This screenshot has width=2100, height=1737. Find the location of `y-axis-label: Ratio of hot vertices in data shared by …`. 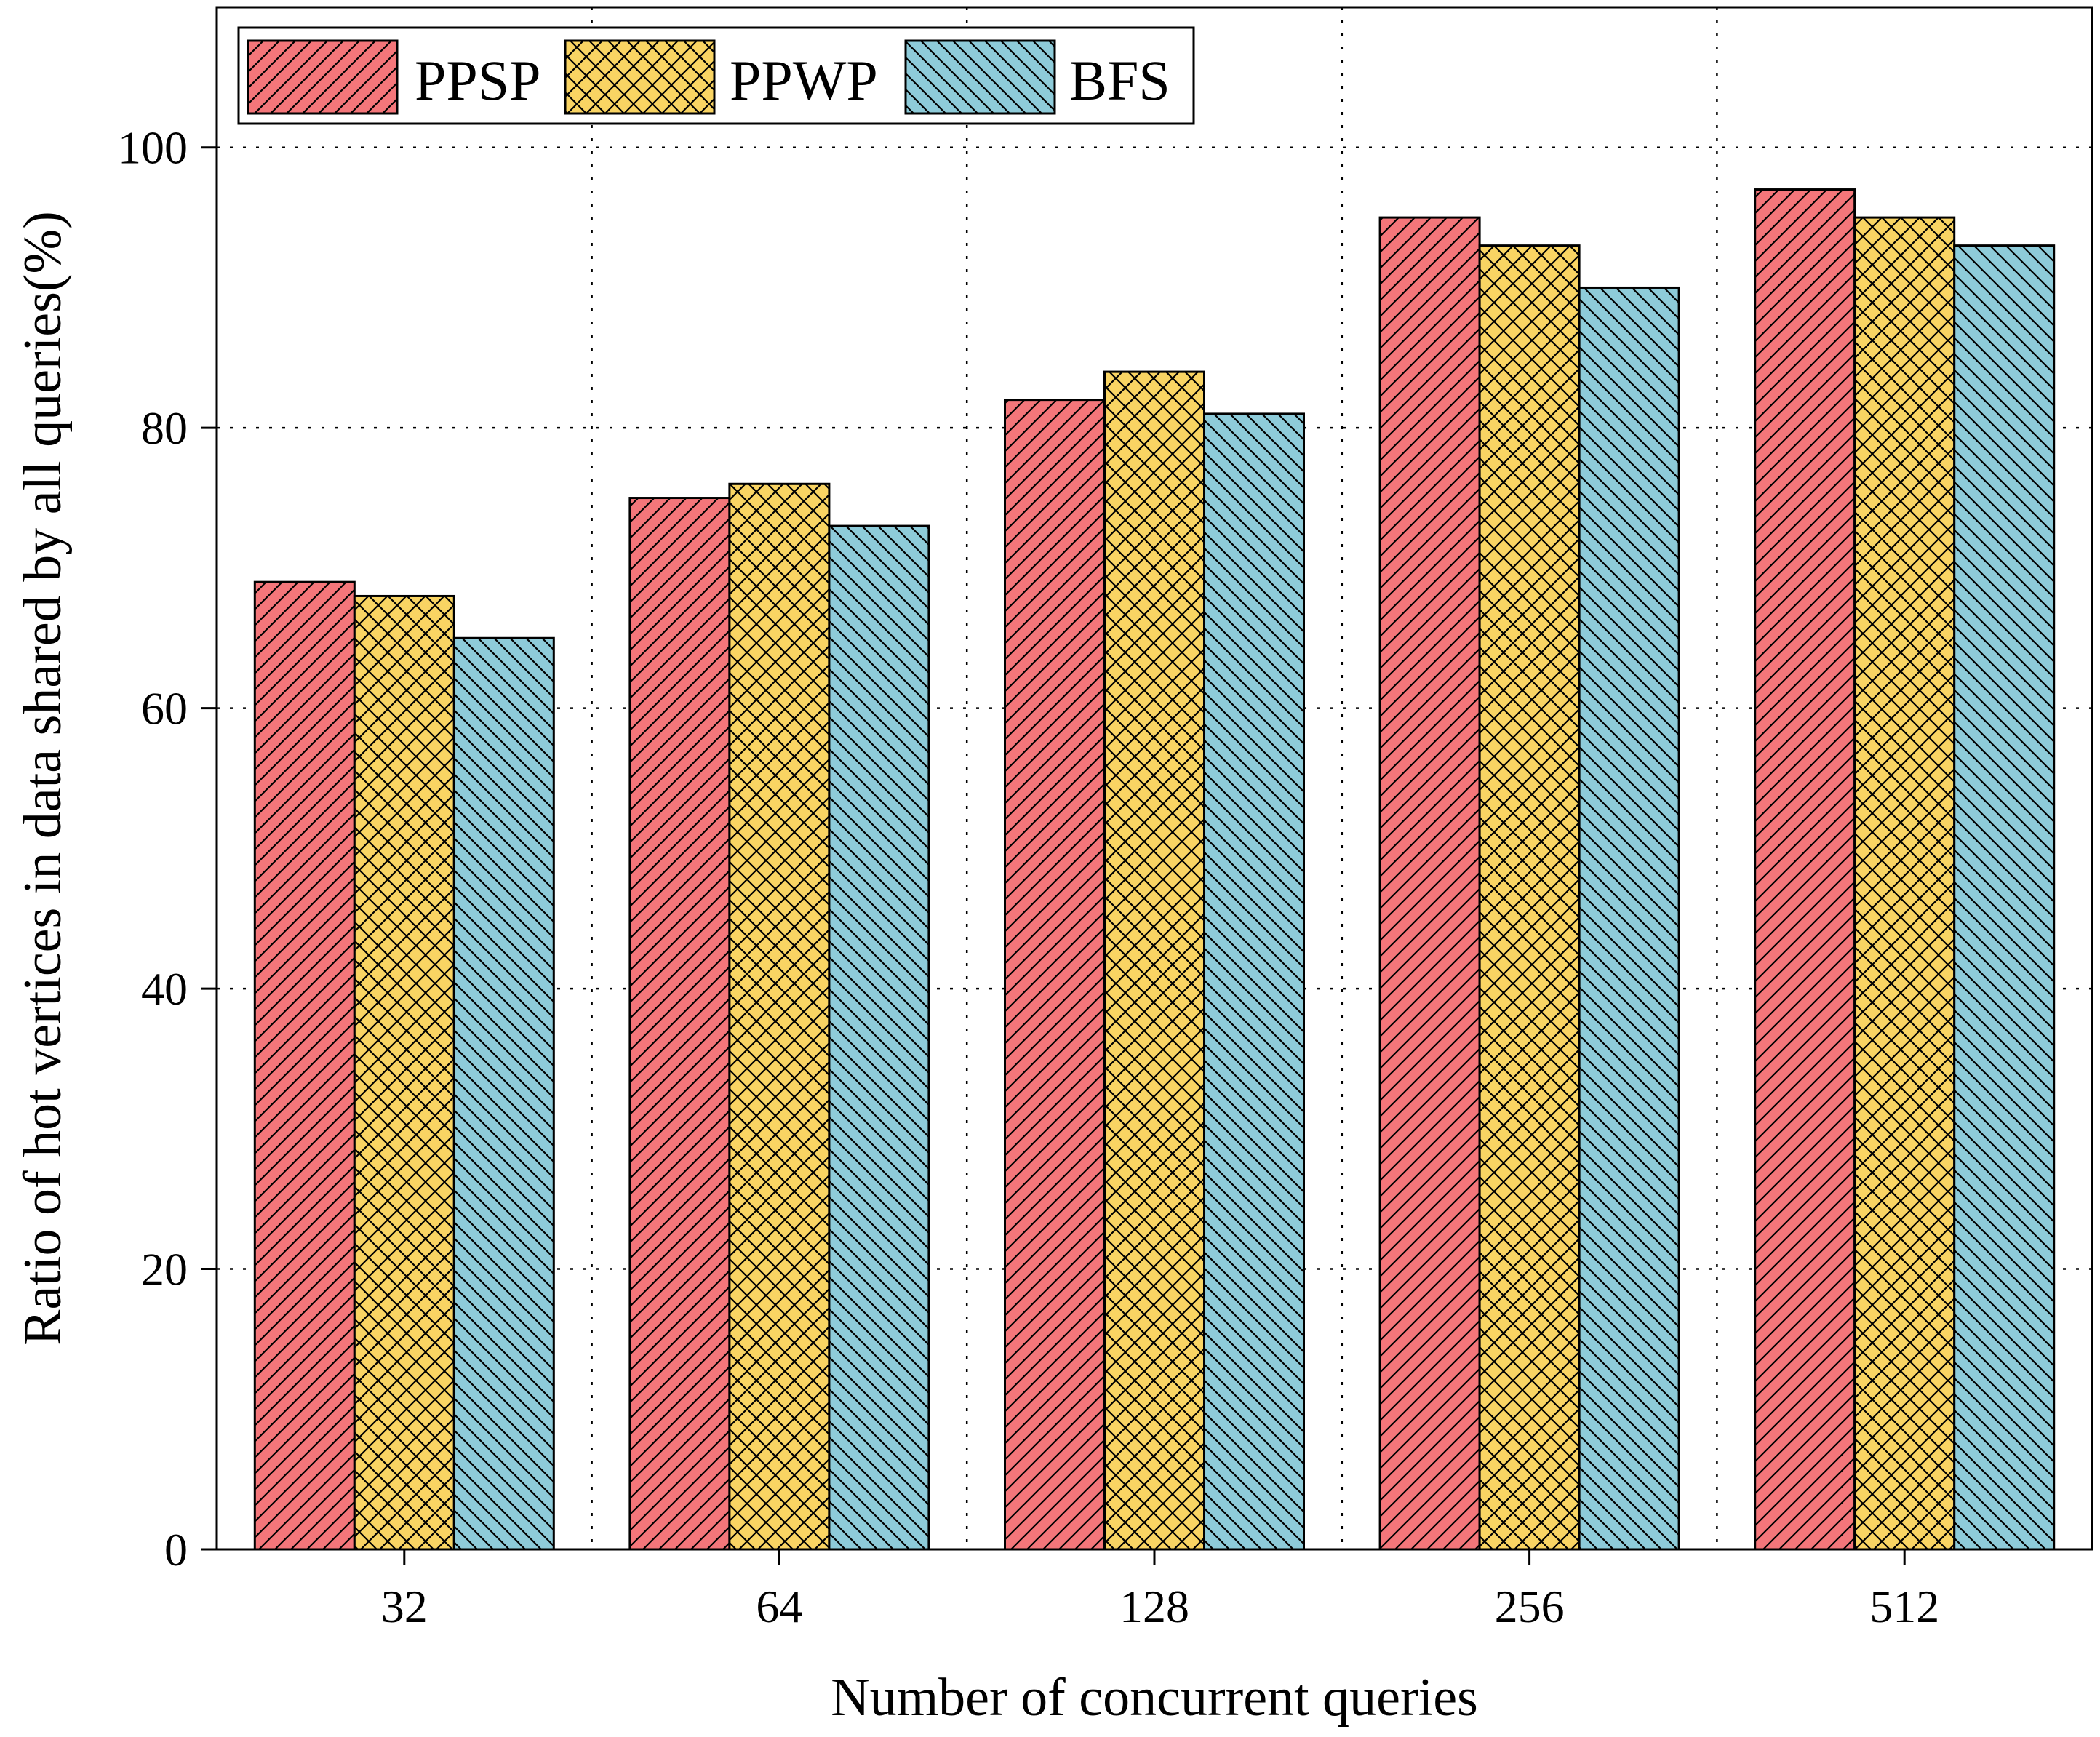

y-axis-label: Ratio of hot vertices in data shared by … is located at coordinates (43, 778).